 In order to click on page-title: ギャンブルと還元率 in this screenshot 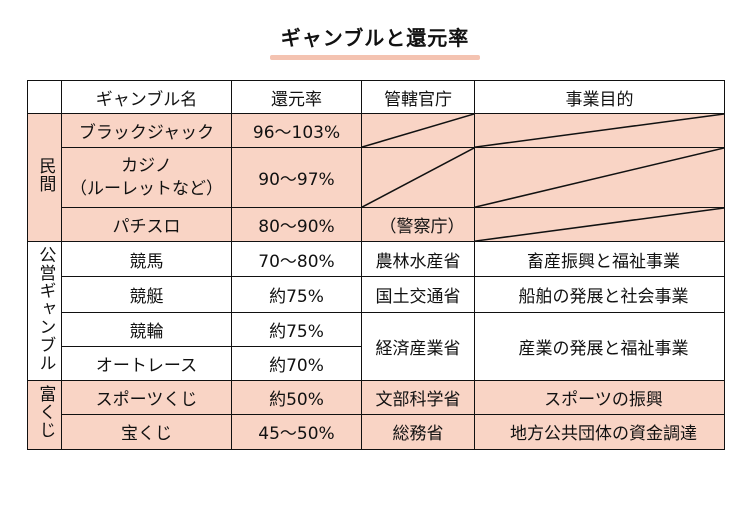, I will do `click(375, 41)`.